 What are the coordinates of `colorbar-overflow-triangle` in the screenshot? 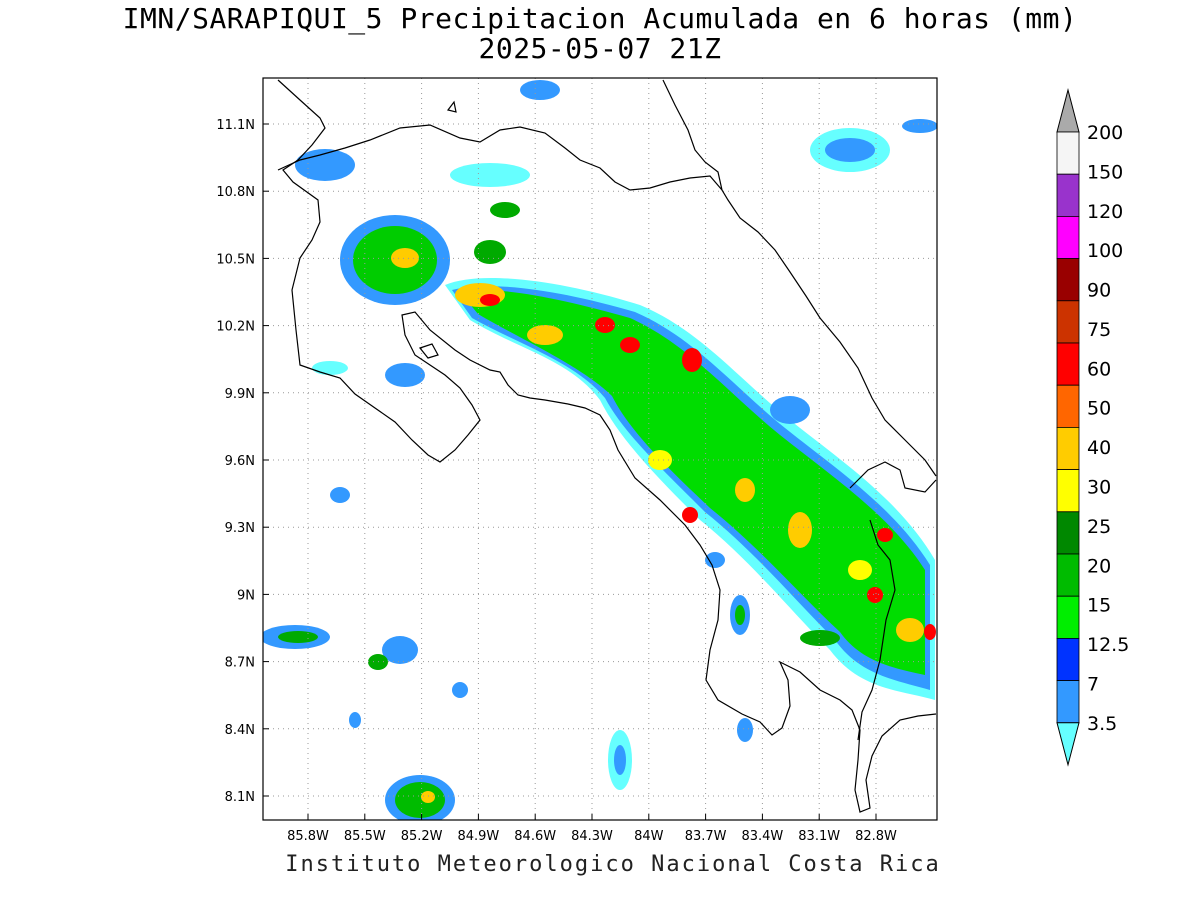 It's located at (1068, 110).